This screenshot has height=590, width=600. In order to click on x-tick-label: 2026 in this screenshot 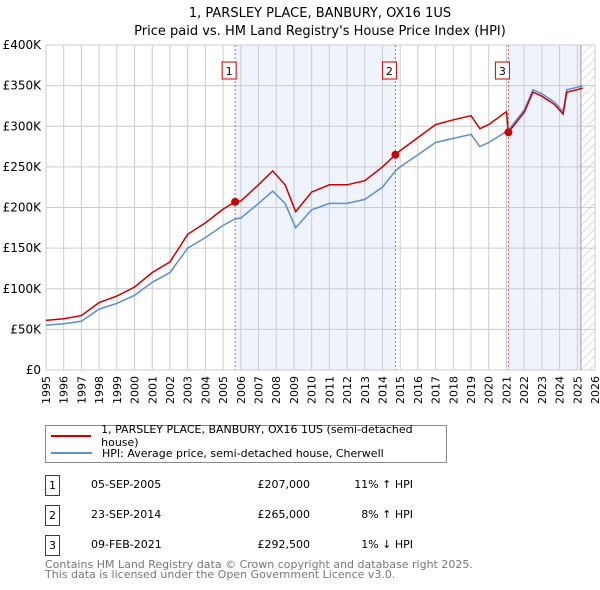, I will do `click(594, 390)`.